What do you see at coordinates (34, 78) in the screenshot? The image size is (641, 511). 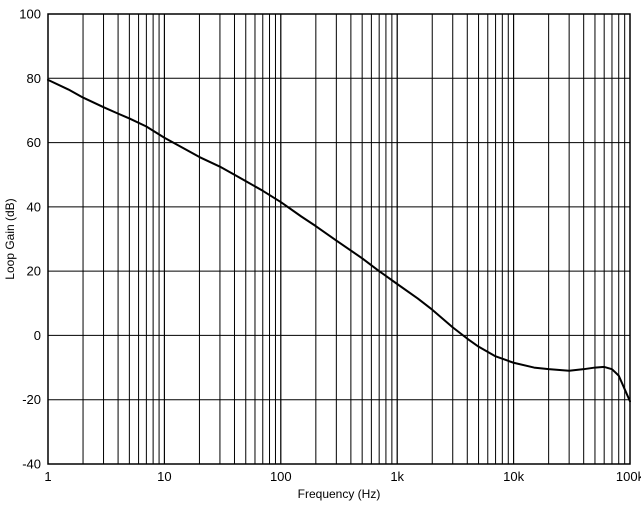 I see `y-tick-label: 80` at bounding box center [34, 78].